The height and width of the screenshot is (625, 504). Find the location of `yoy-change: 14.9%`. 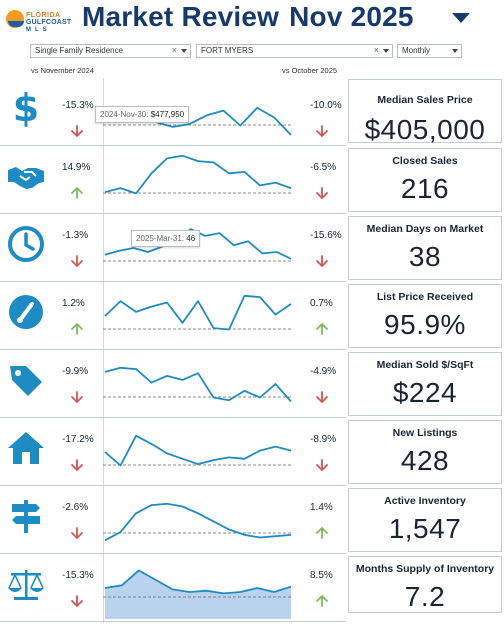

yoy-change: 14.9% is located at coordinates (76, 167).